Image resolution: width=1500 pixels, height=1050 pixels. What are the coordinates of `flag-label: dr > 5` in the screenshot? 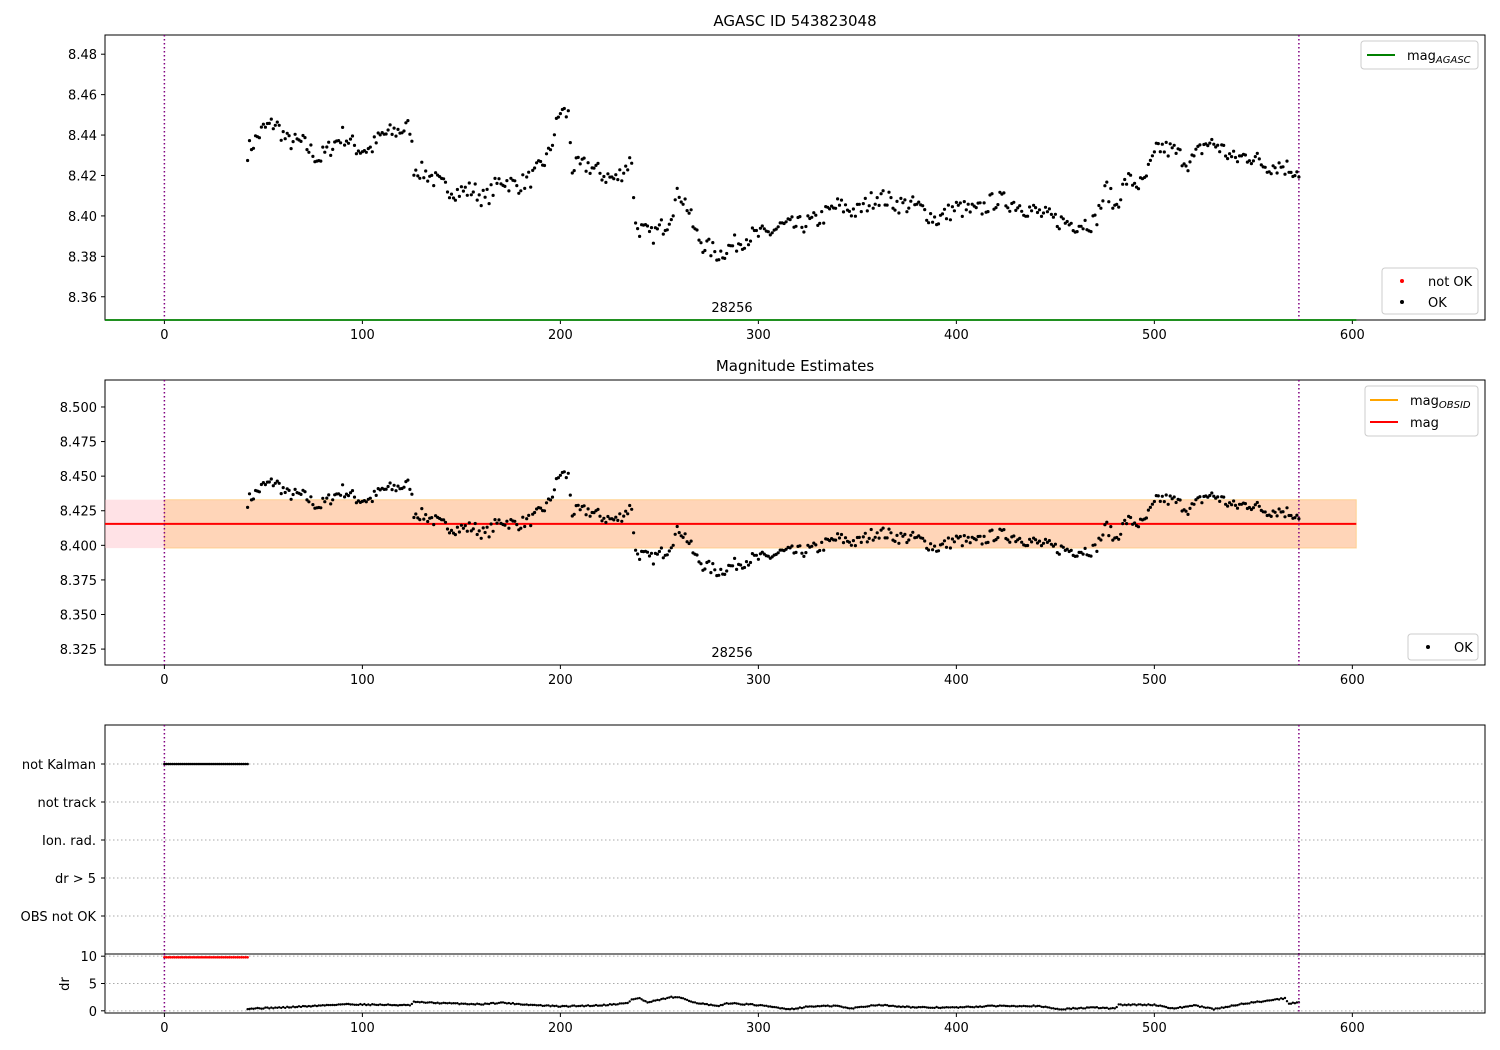 It's located at (75, 879).